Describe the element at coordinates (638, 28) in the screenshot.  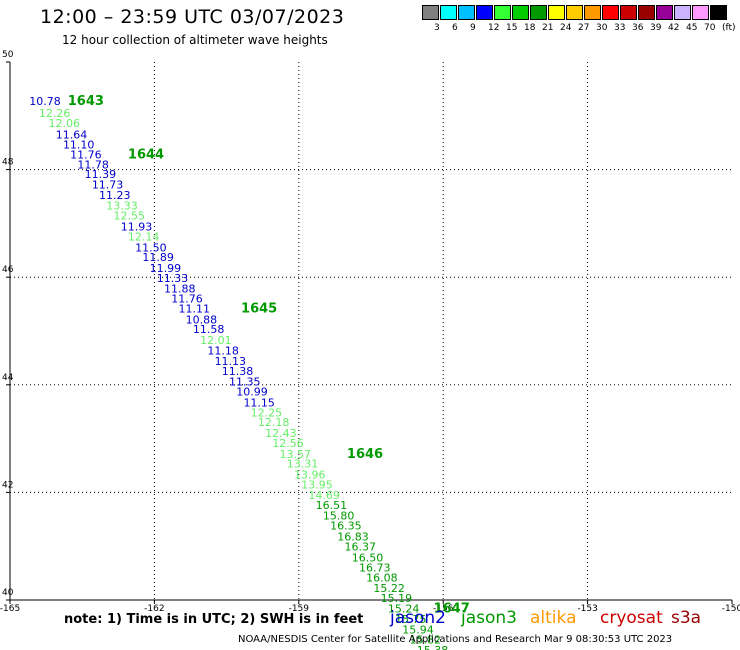
I see `legend-label: 36` at that location.